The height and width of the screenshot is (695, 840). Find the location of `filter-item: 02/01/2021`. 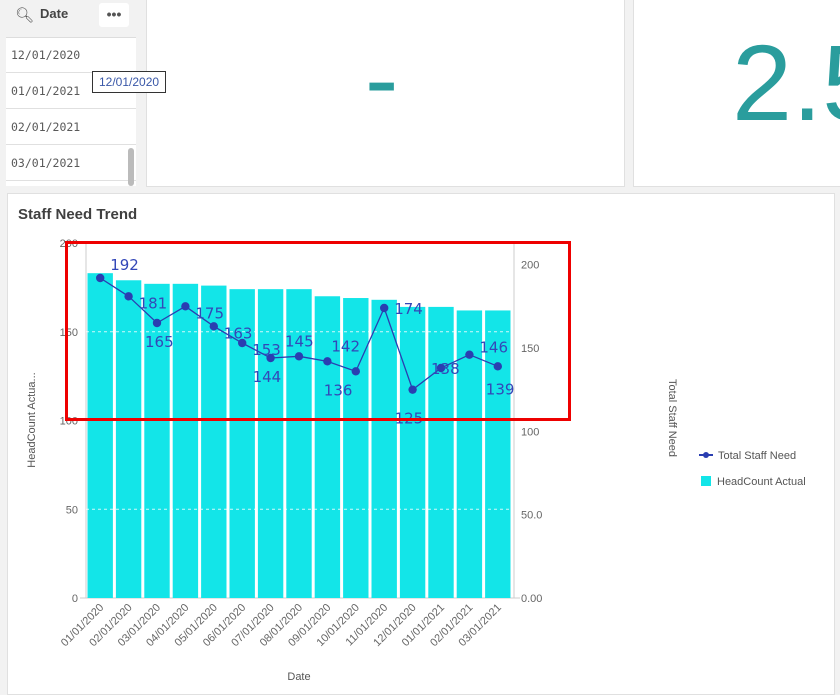

filter-item: 02/01/2021 is located at coordinates (71, 127).